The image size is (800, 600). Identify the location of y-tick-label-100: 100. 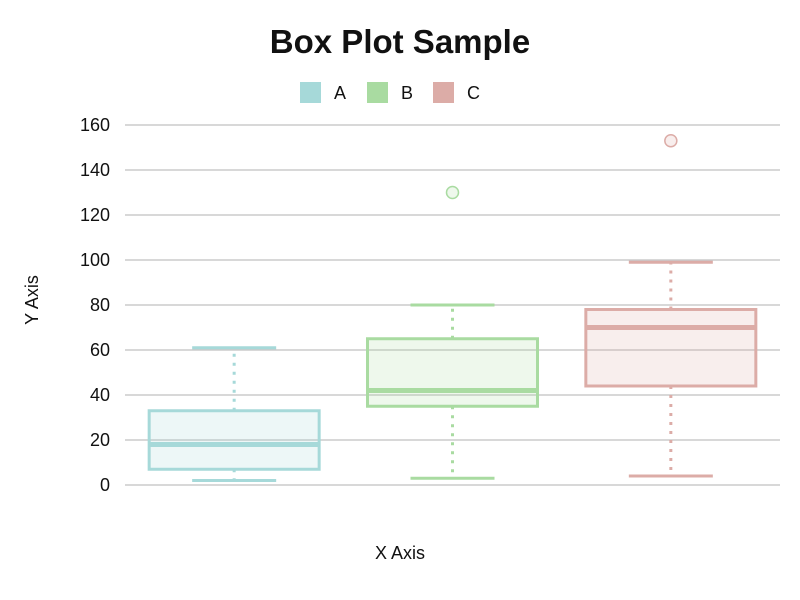
(95, 260).